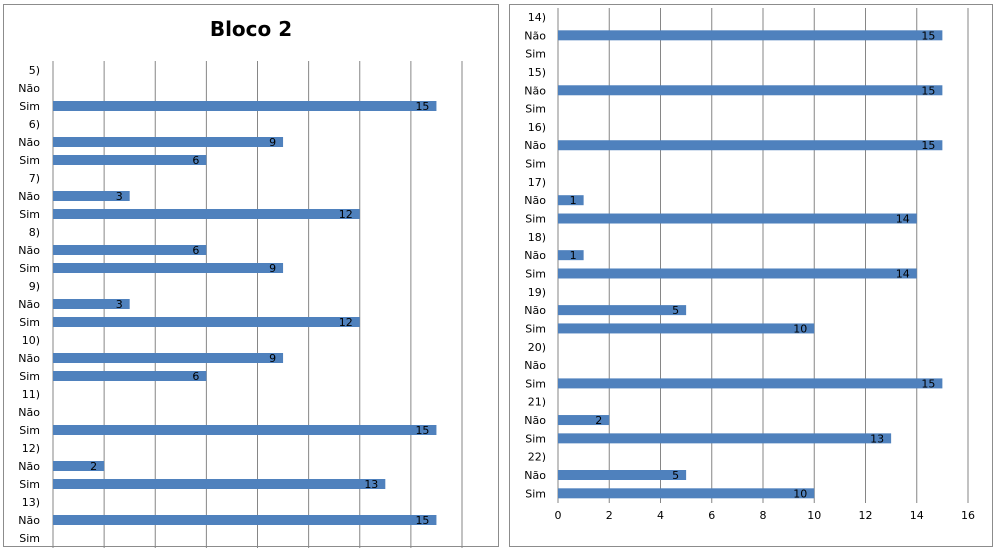 The height and width of the screenshot is (550, 998). Describe the element at coordinates (537, 127) in the screenshot. I see `category-label: 16)` at that location.